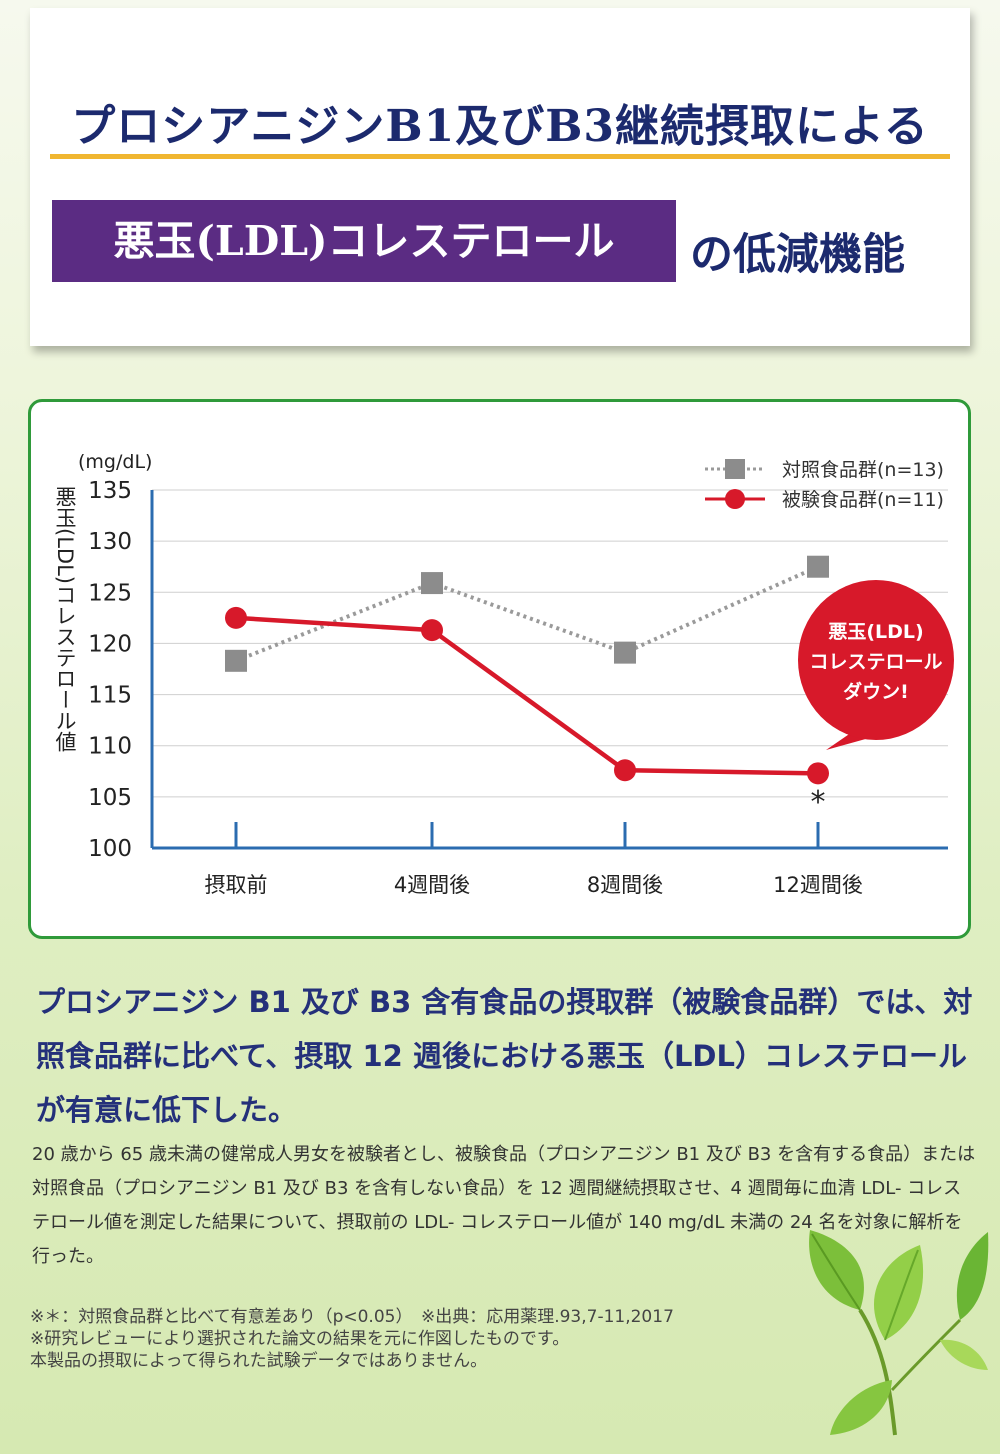  Describe the element at coordinates (818, 802) in the screenshot. I see `significance-mark: *` at that location.